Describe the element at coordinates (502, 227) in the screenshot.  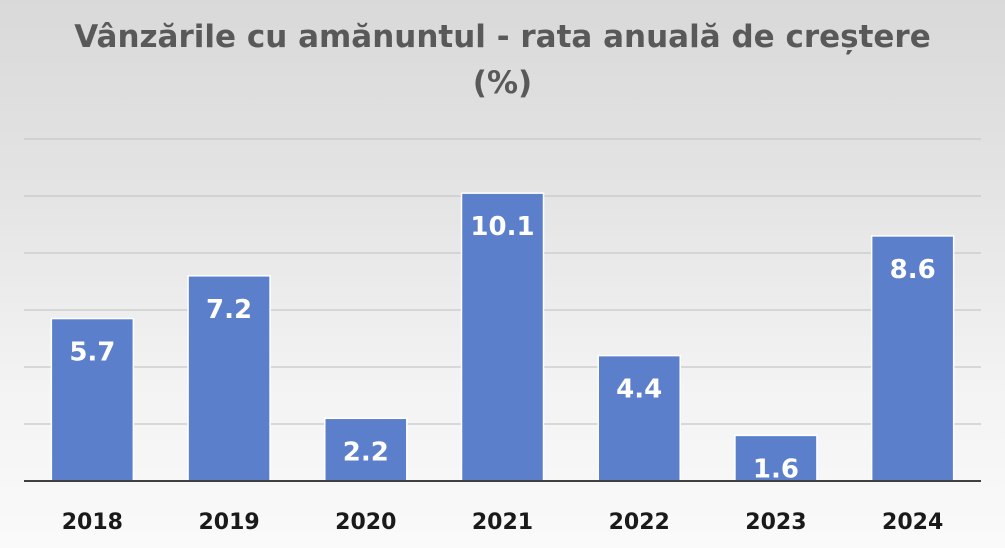
I see `data-label-2021: 10.1` at that location.